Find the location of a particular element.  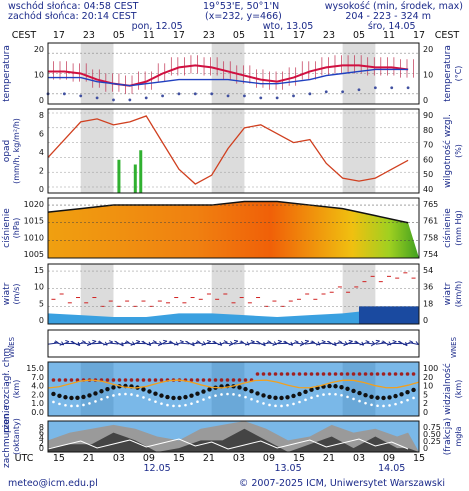

cloud-low-area is located at coordinates (233, 440).